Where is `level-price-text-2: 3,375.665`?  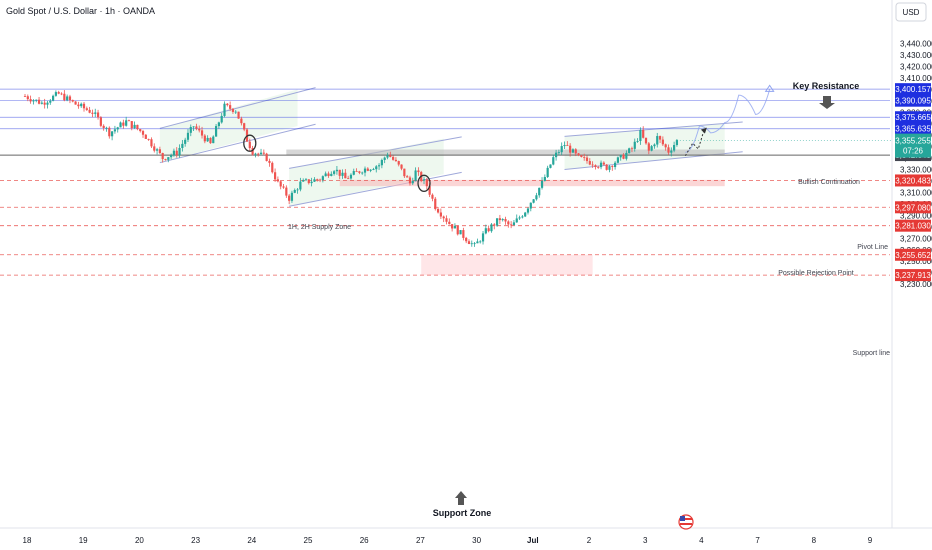 level-price-text-2: 3,375.665 is located at coordinates (913, 117).